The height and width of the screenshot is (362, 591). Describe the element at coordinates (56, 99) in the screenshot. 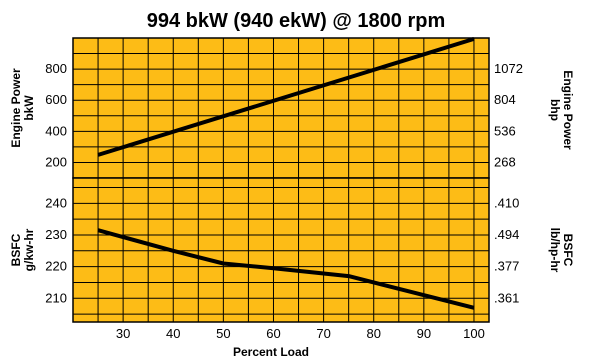

I see `engine-power-left-tick-label: 600` at that location.